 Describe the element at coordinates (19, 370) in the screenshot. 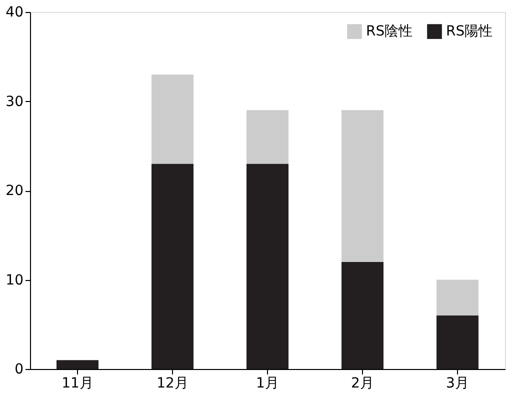

I see `y-tick-label: 0` at that location.